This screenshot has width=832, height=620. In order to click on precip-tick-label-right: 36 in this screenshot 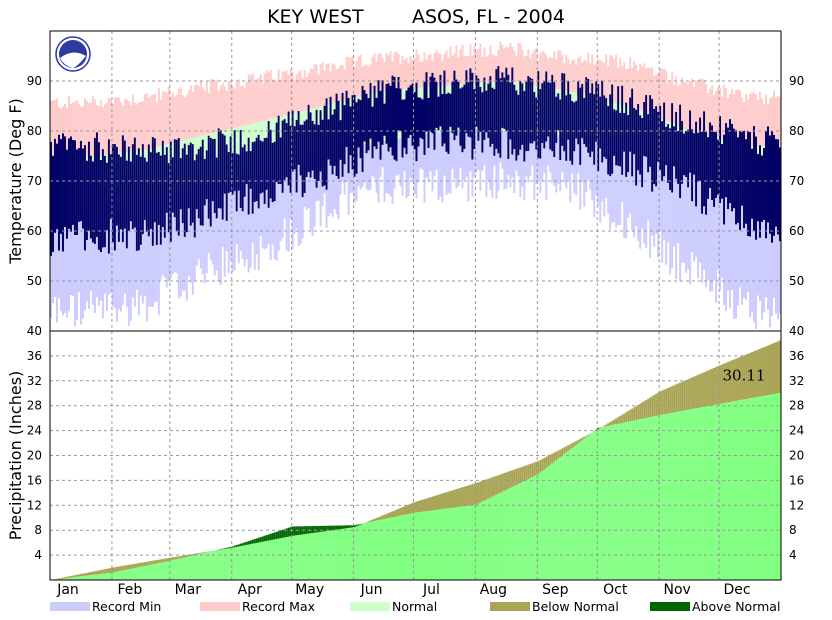, I will do `click(796, 356)`.